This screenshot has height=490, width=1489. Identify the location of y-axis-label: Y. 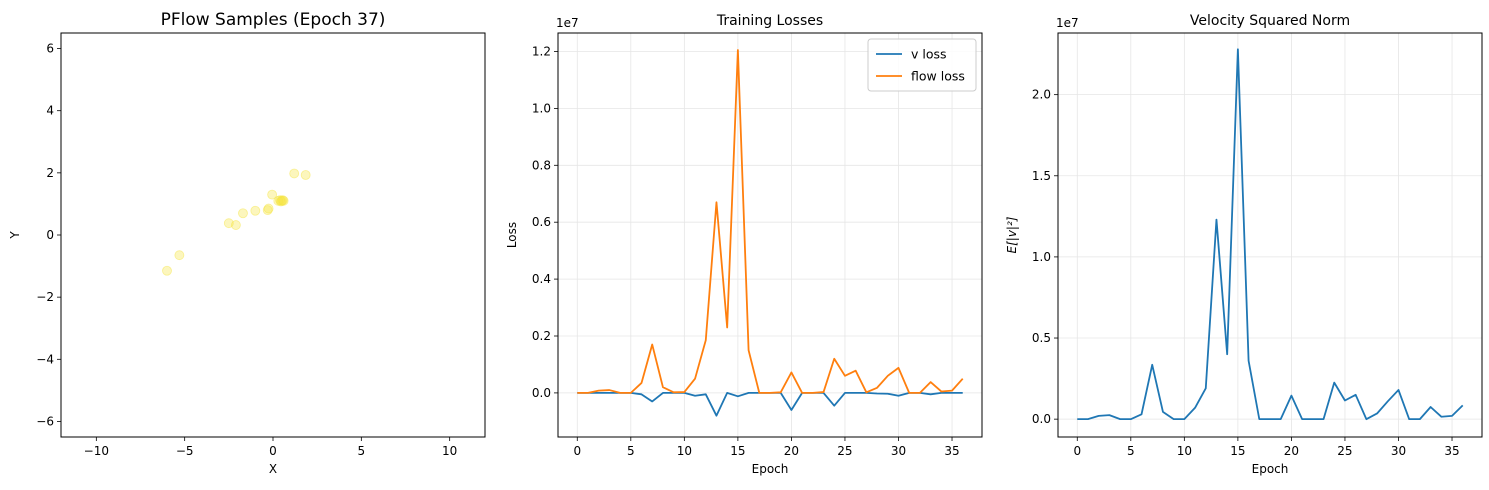
(15, 235).